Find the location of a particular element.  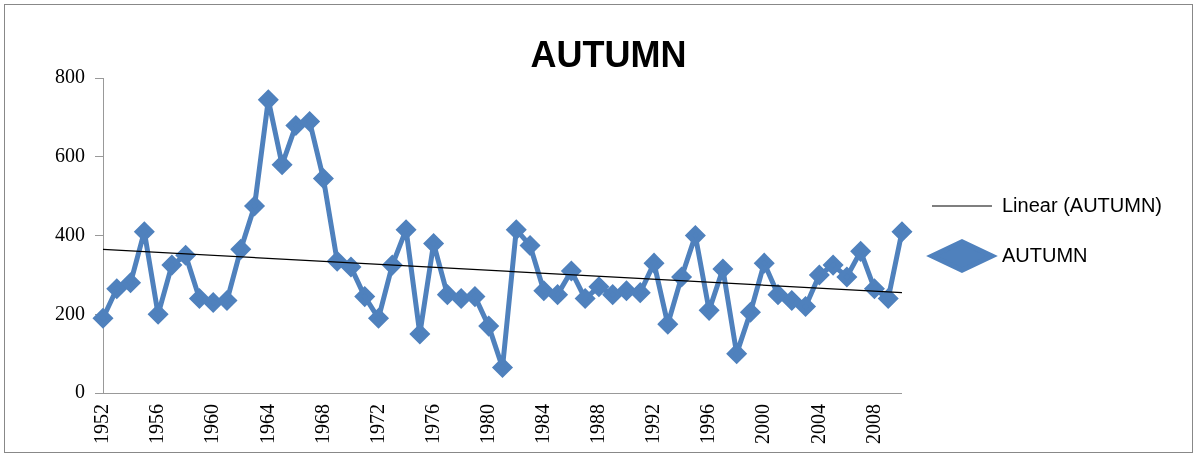

legend-label: Linear (AUTUMN) is located at coordinates (1082, 204).